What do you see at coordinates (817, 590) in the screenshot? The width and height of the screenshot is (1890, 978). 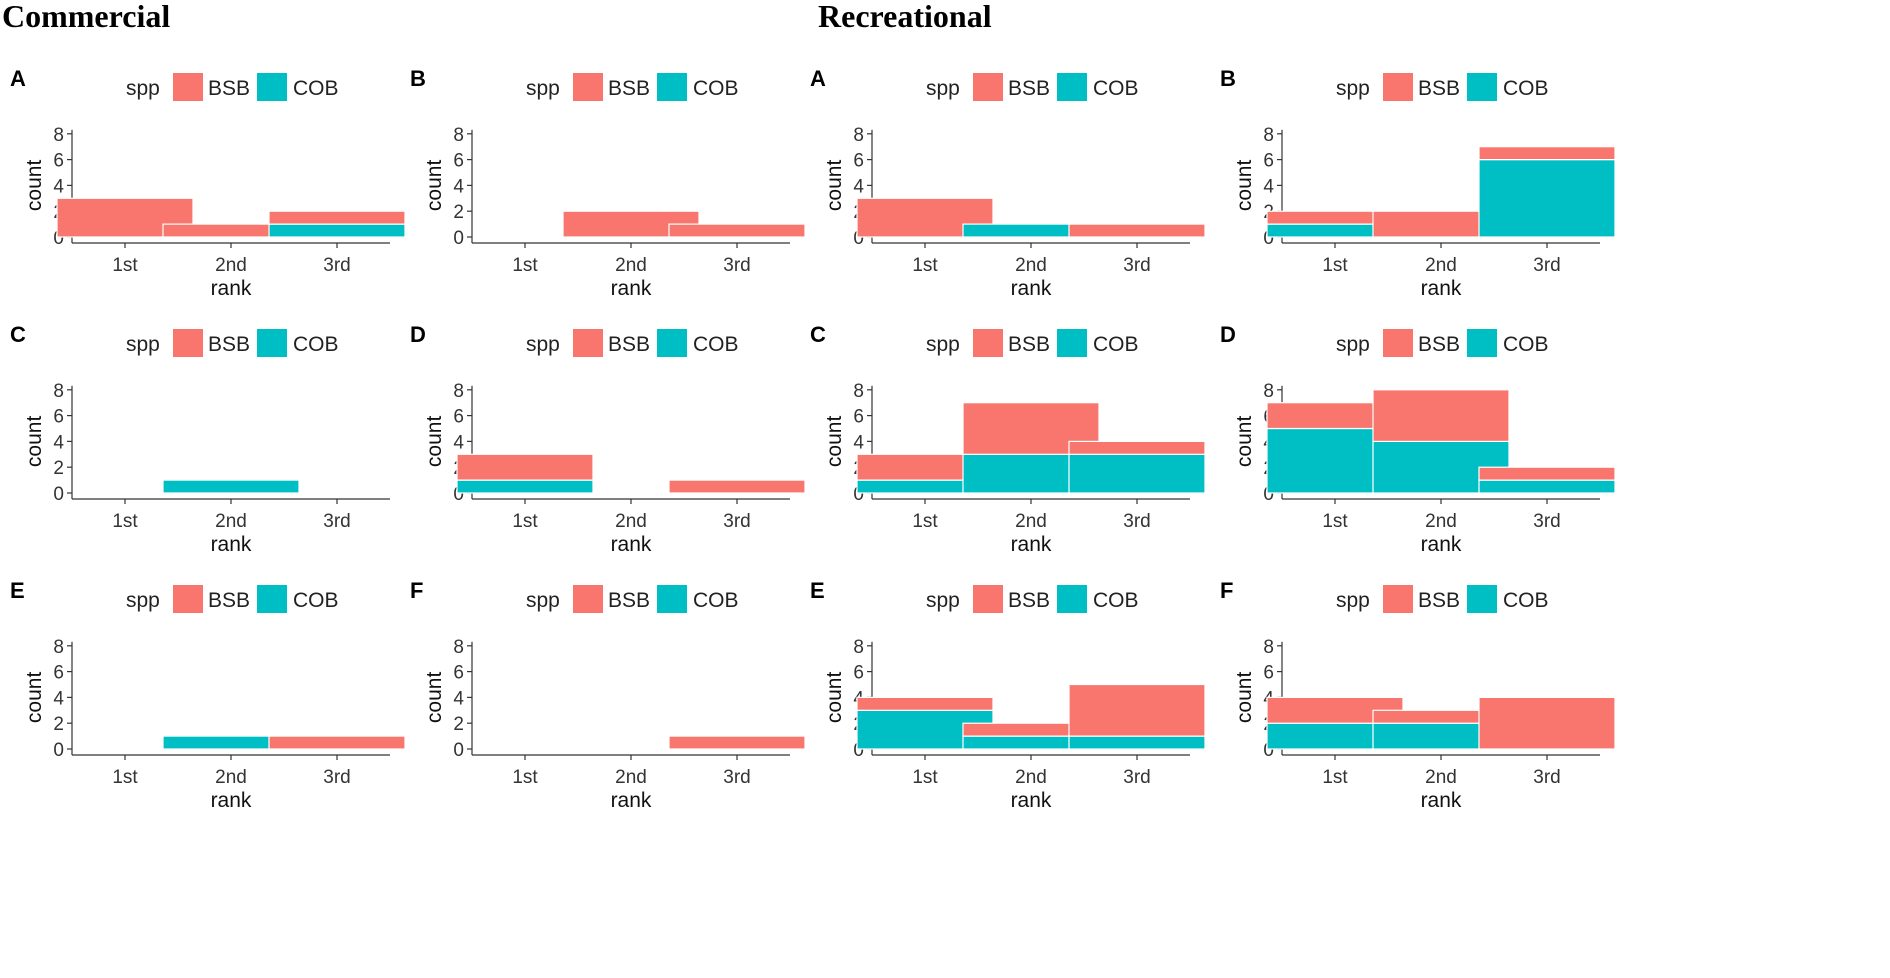 I see `panel-label: E` at bounding box center [817, 590].